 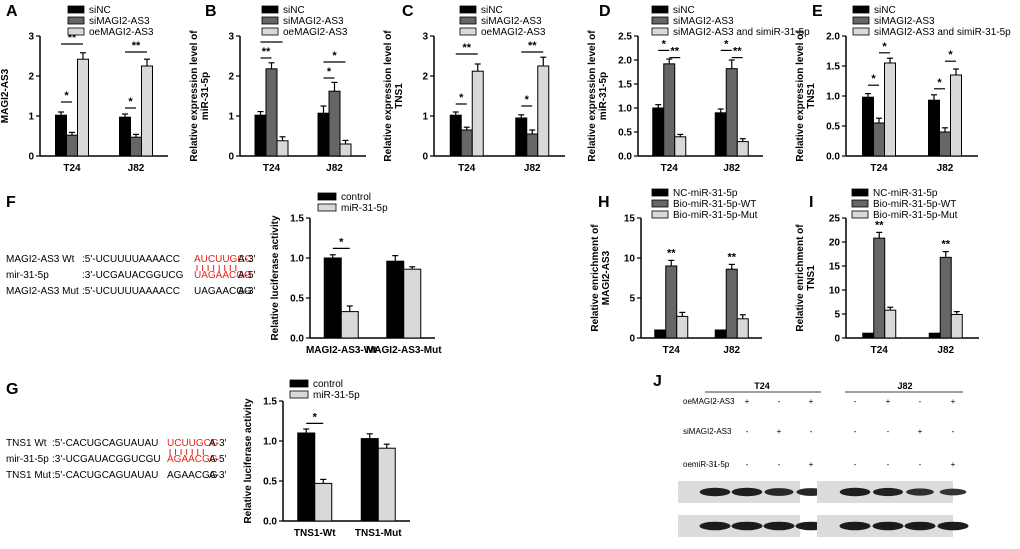 I want to click on y-tick-label: 5, so click(x=632, y=299).